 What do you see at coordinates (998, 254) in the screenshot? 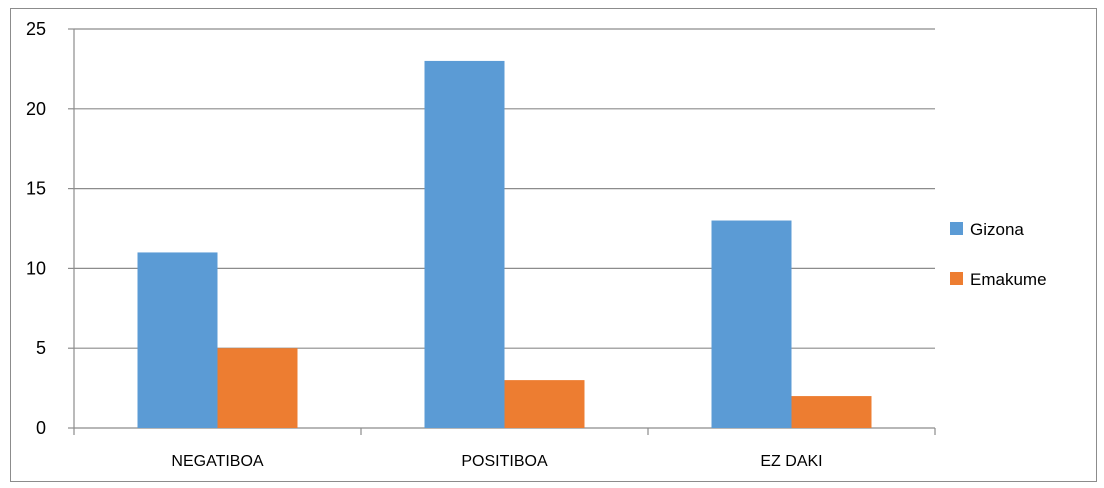
I see `legend: Gizona Emakume` at bounding box center [998, 254].